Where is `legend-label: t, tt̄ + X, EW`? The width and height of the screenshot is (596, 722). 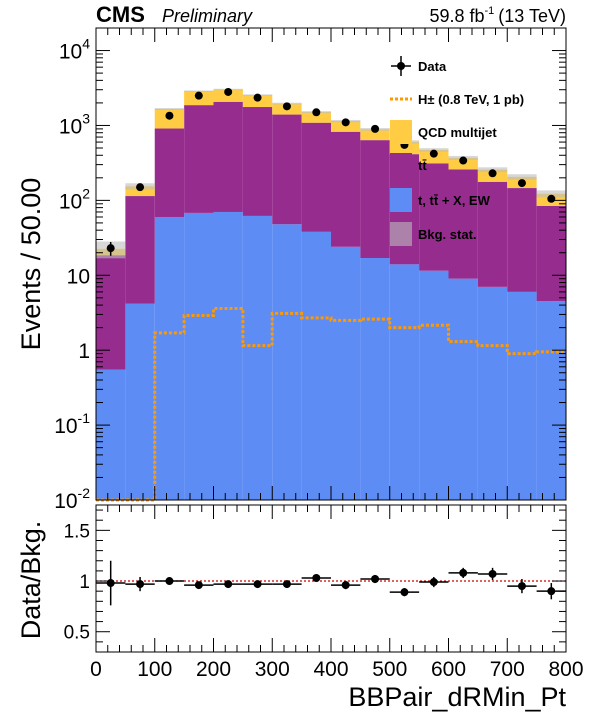 legend-label: t, tt̄ + X, EW is located at coordinates (454, 200).